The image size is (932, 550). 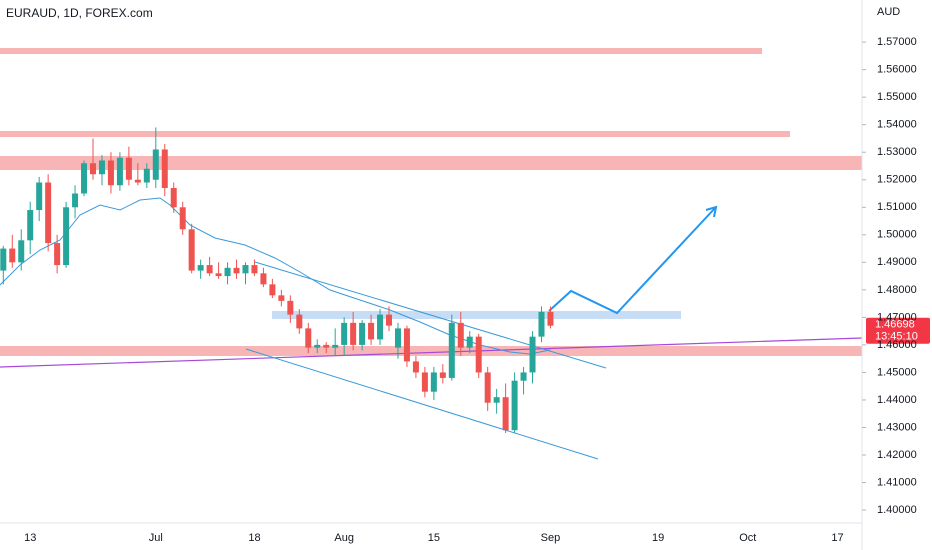 What do you see at coordinates (897, 180) in the screenshot?
I see `y-tick-label: 1.52000` at bounding box center [897, 180].